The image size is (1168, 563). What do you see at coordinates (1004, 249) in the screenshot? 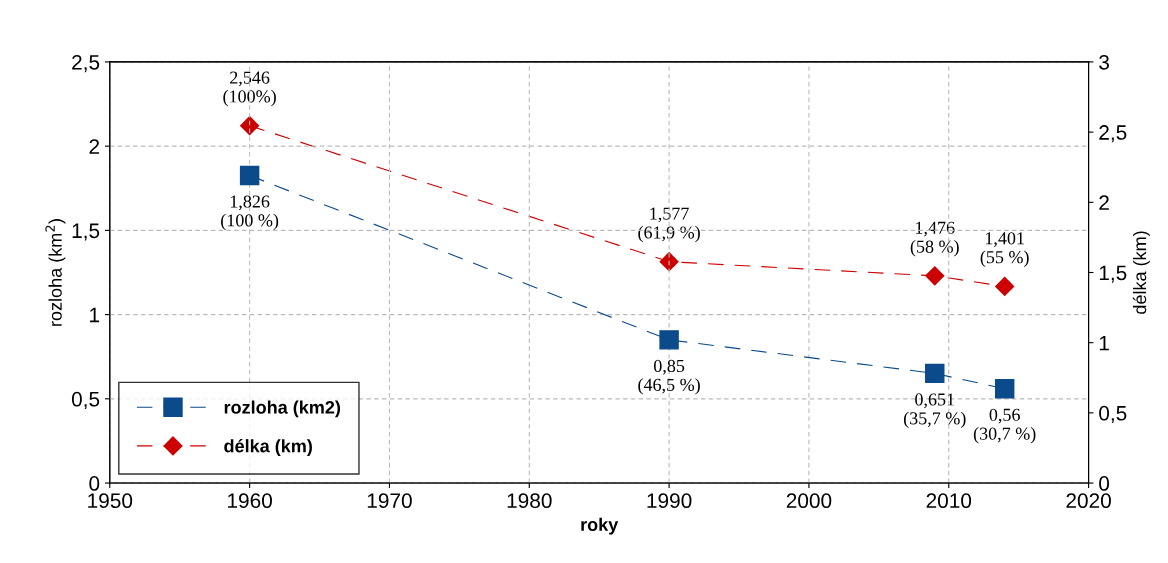
I see `data-label: 1,401 (55 %)` at bounding box center [1004, 249].